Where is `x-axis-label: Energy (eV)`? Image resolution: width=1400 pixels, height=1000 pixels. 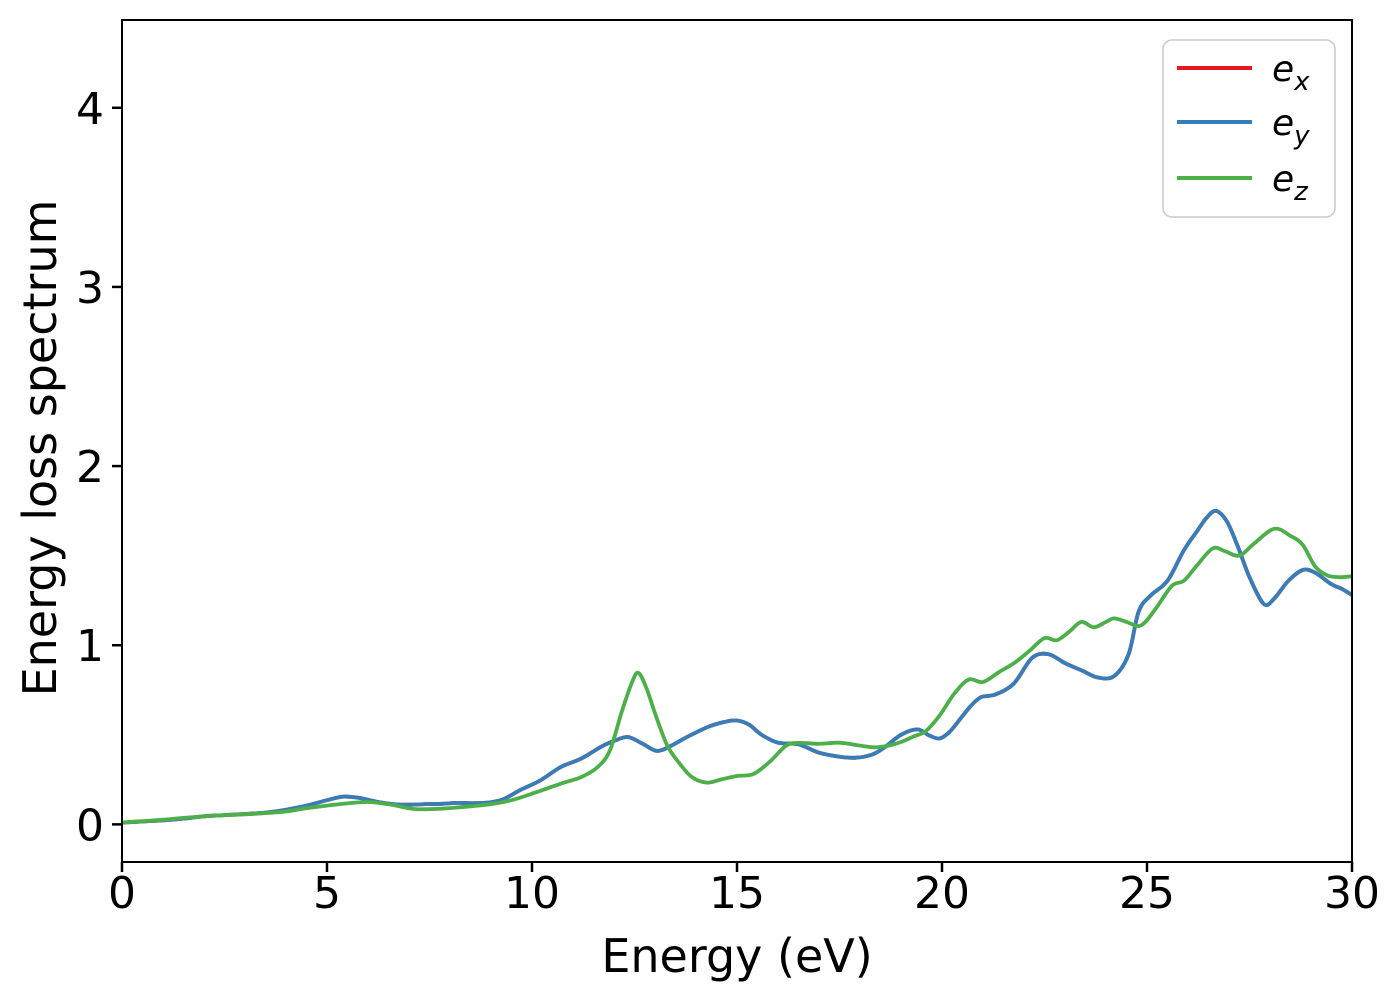
x-axis-label: Energy (eV) is located at coordinates (736, 956).